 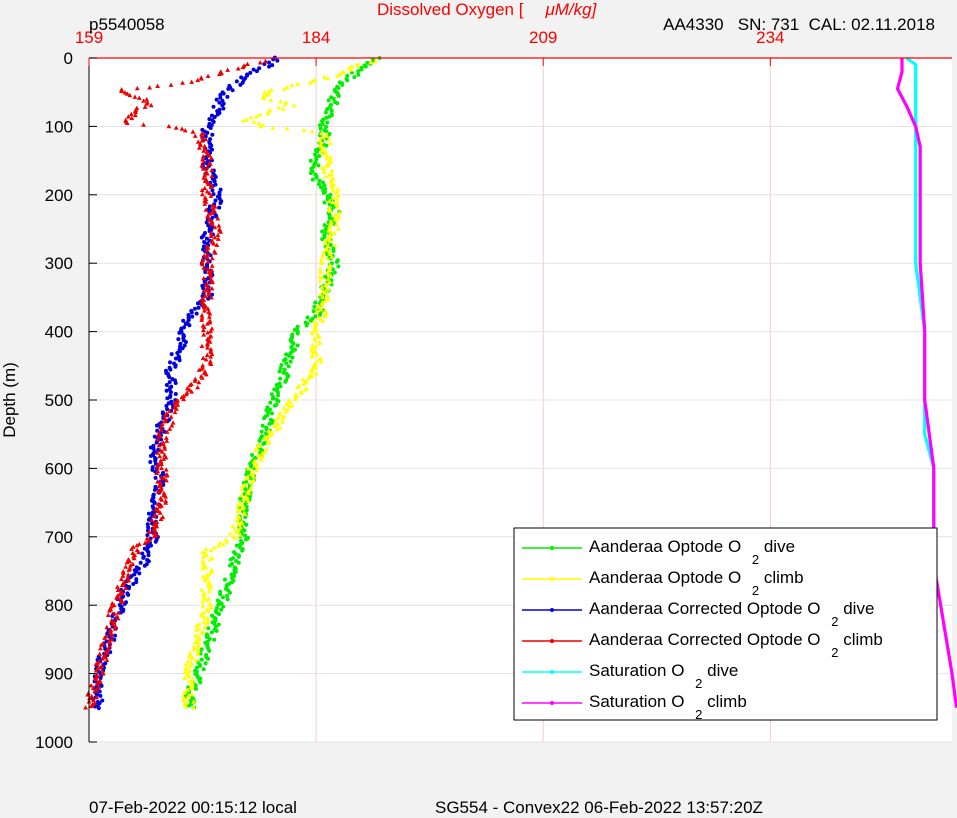 I want to click on legend-item-saturation_dive: Saturation O 2 dive, so click(x=630, y=676).